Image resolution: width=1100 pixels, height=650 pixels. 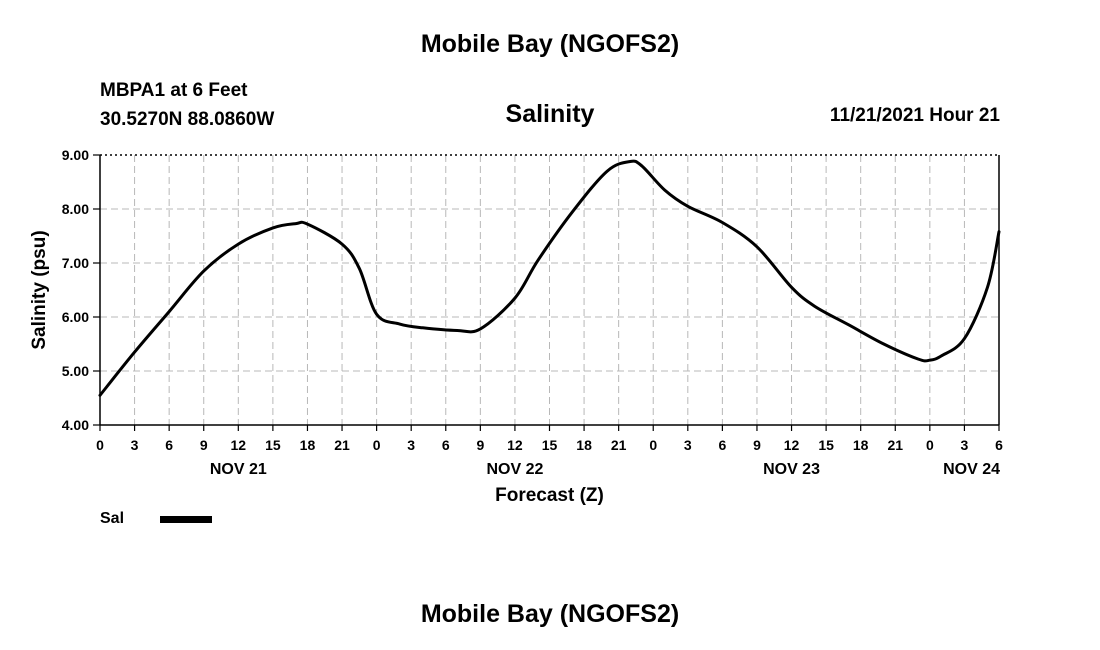 I want to click on legend-swatch, so click(x=186, y=519).